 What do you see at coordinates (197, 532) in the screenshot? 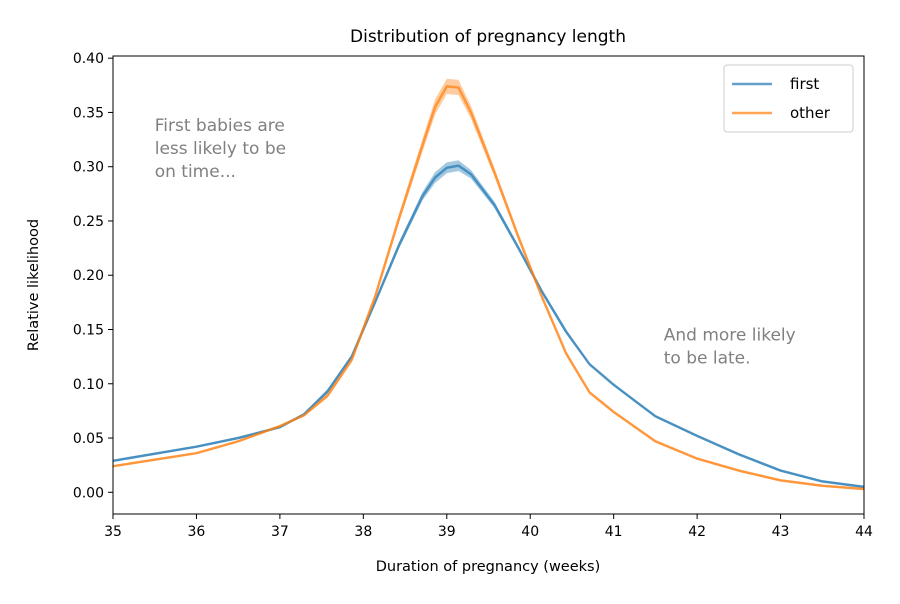
I see `x-tick-label: 36` at bounding box center [197, 532].